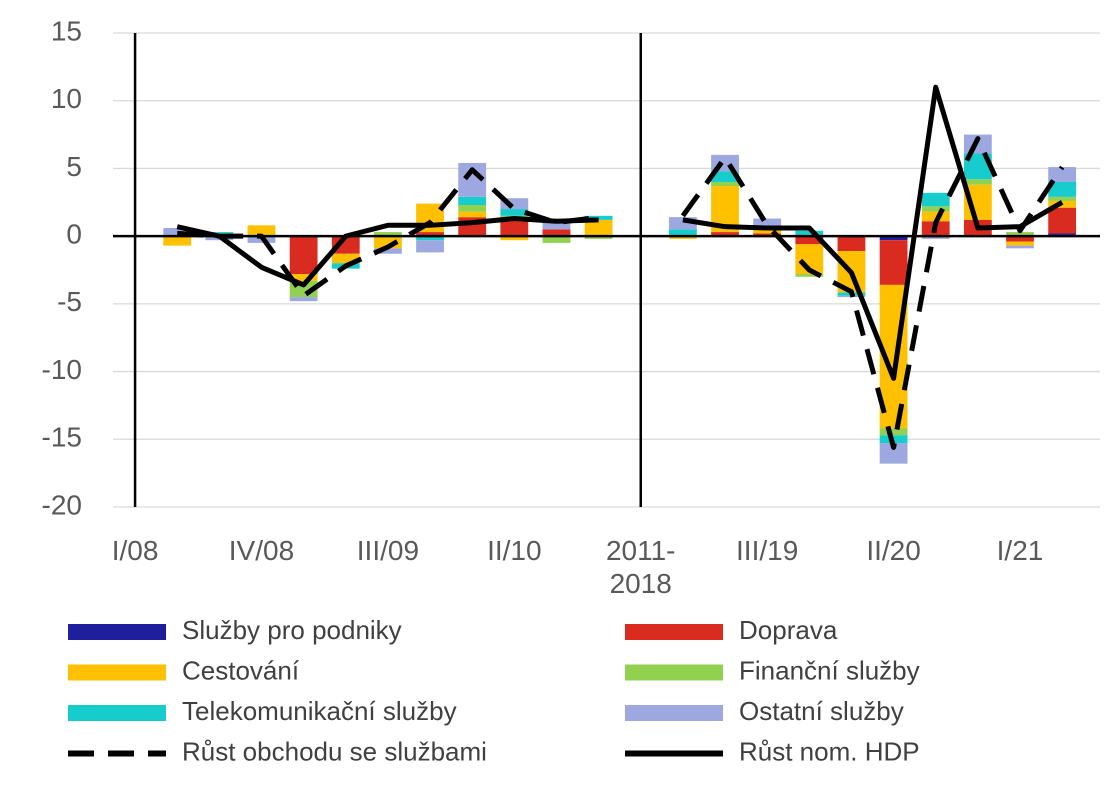 Image resolution: width=1120 pixels, height=797 pixels. What do you see at coordinates (74, 166) in the screenshot?
I see `y-tick-label: 5` at bounding box center [74, 166].